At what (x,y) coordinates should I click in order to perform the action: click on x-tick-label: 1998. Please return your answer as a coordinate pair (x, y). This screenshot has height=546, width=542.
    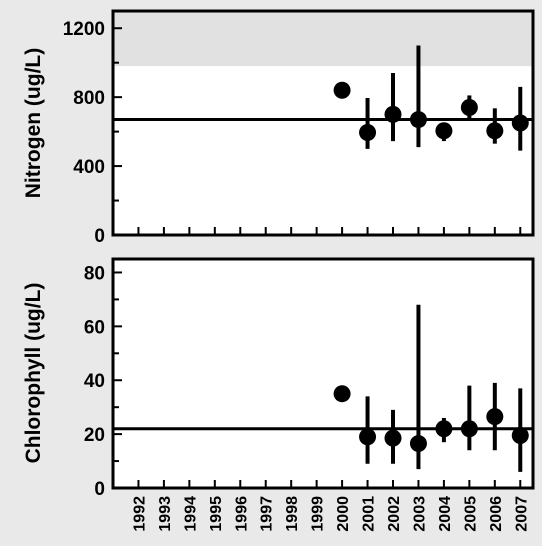
    Looking at the image, I should click on (292, 514).